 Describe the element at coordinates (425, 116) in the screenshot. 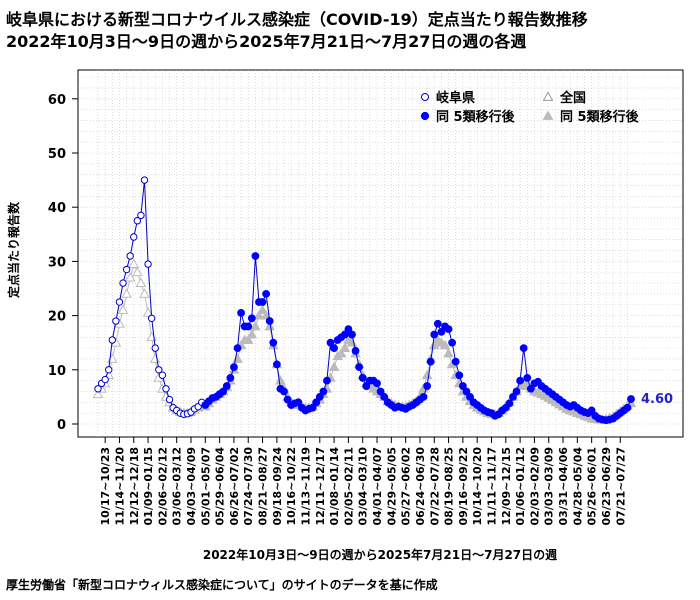

I see `legend-marker-gifu-post` at that location.